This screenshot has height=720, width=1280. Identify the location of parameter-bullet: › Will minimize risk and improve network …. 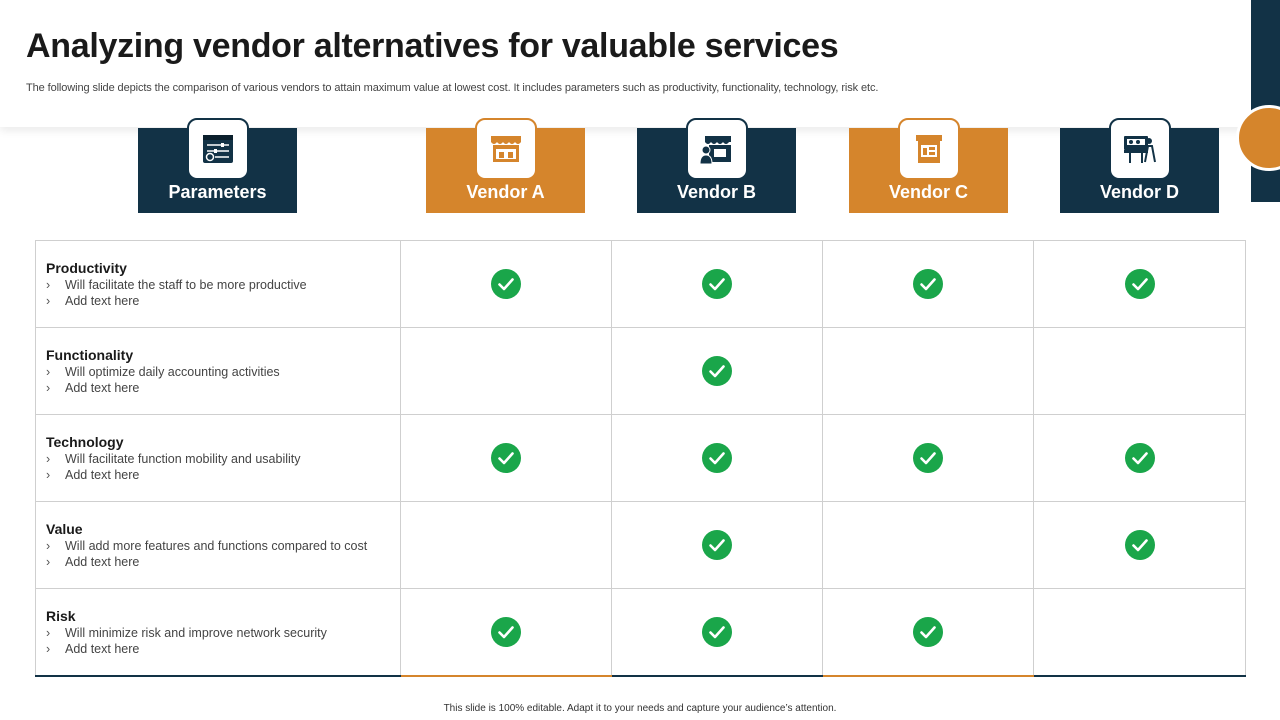
(223, 633).